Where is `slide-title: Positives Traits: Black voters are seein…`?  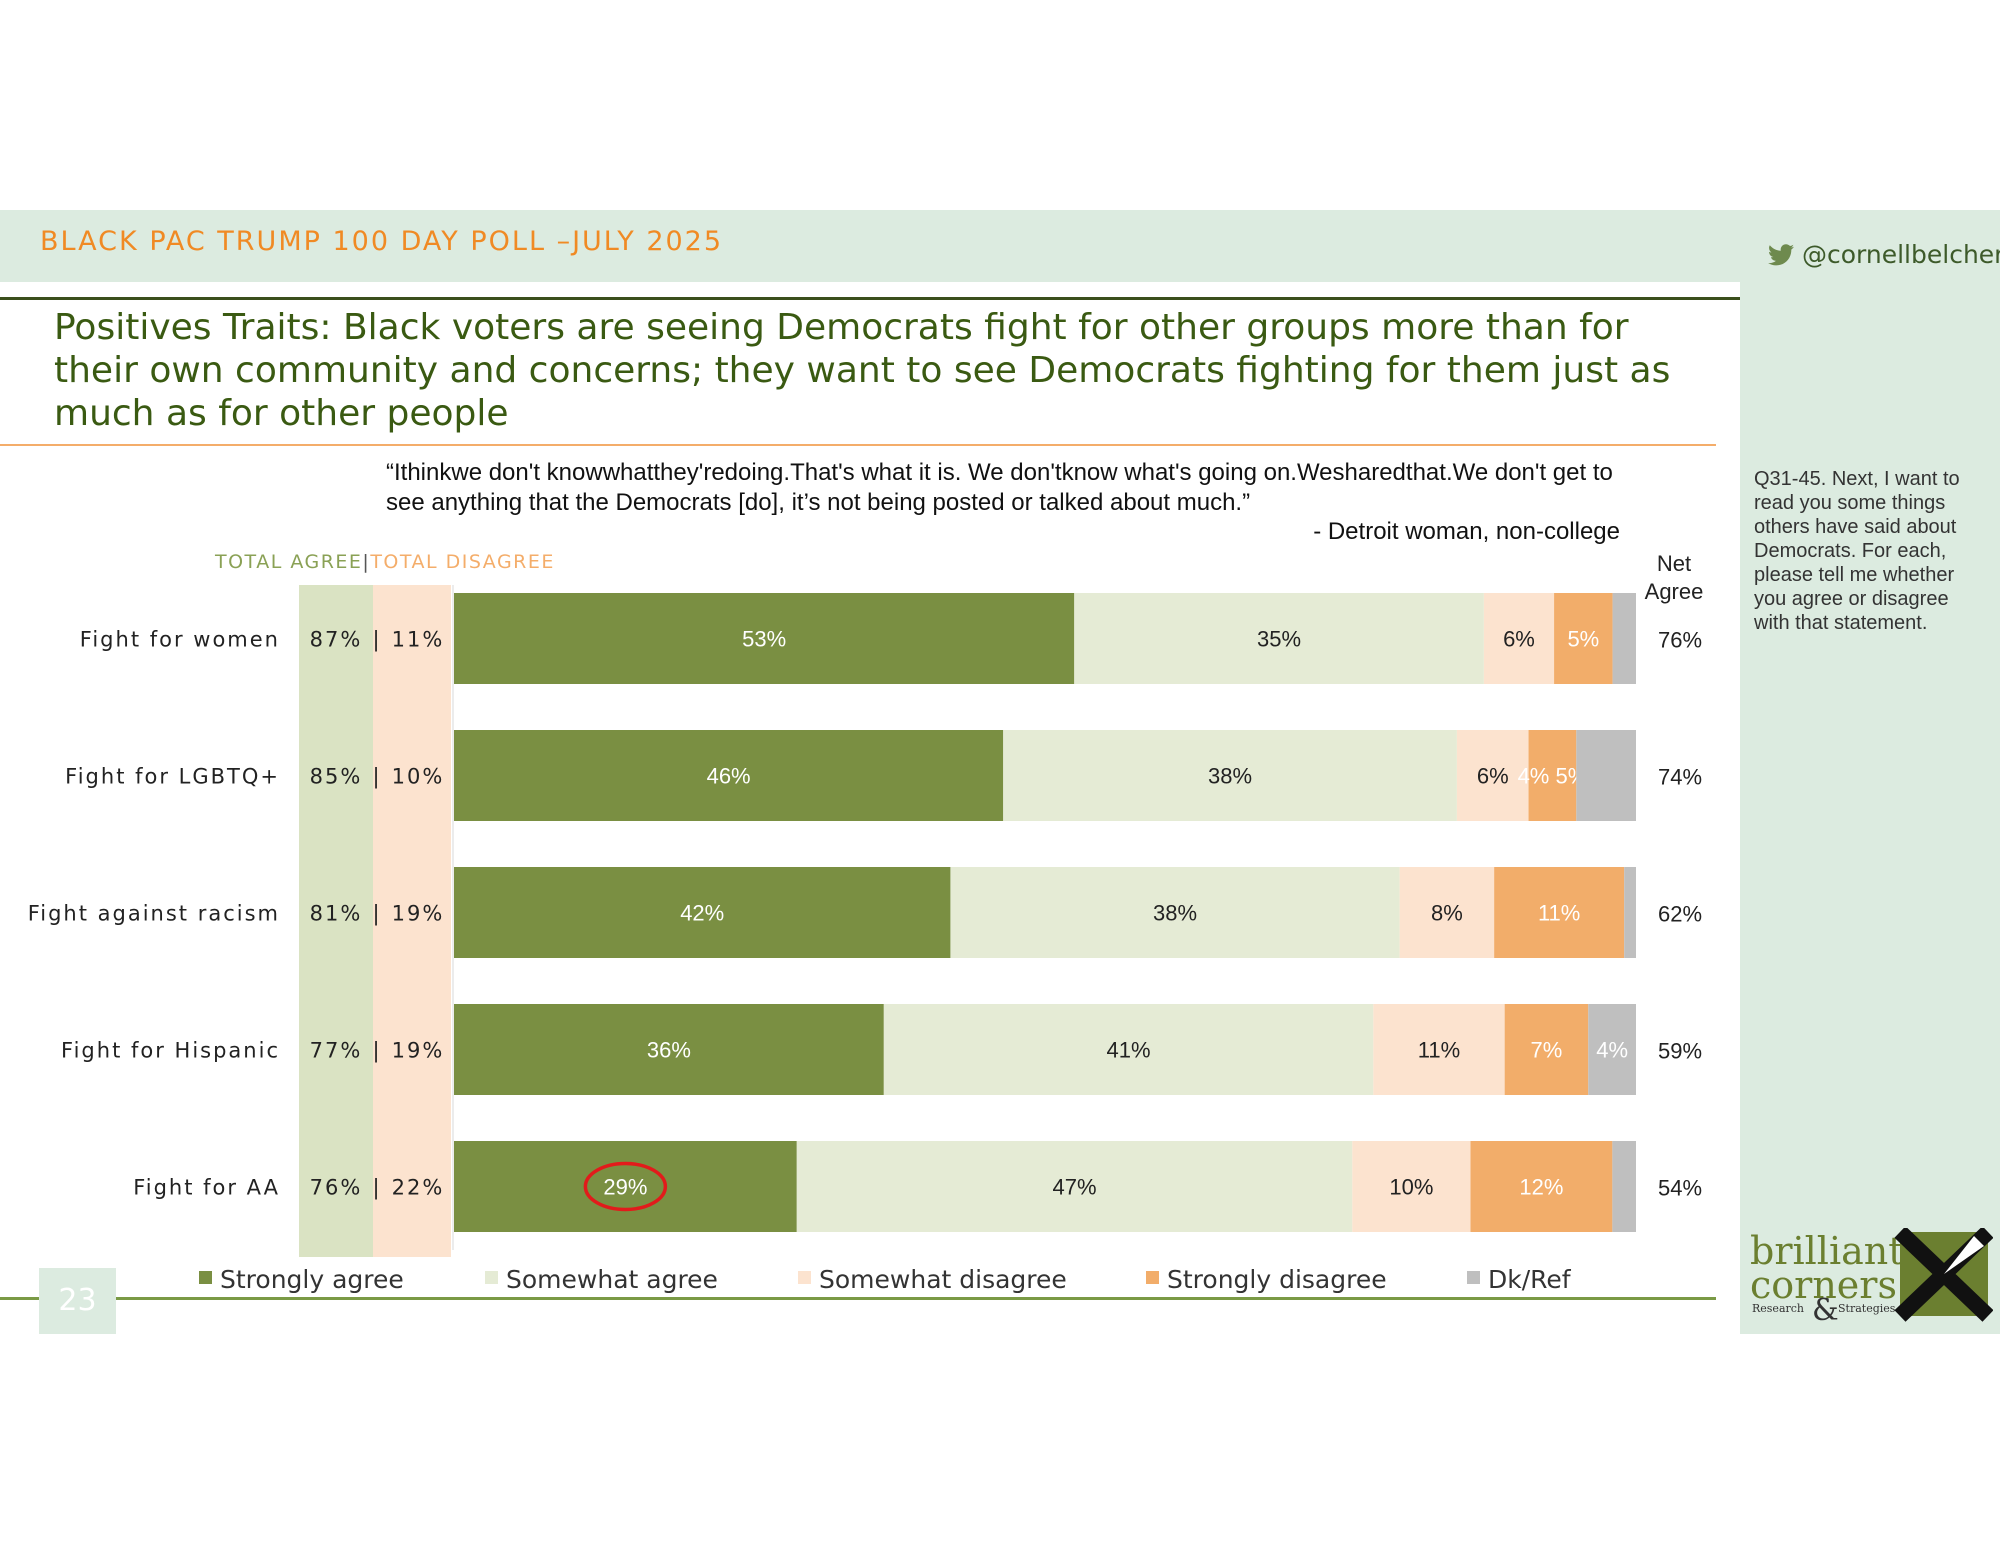
slide-title: Positives Traits: Black voters are seein… is located at coordinates (862, 370).